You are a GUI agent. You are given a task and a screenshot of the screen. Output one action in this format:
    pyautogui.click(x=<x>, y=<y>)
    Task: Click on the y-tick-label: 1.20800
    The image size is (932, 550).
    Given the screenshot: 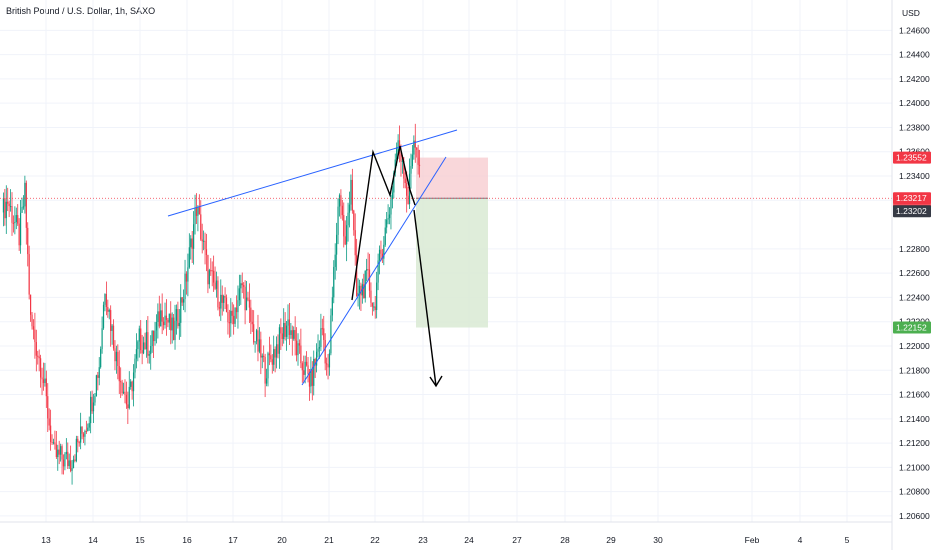 What is the action you would take?
    pyautogui.click(x=914, y=492)
    